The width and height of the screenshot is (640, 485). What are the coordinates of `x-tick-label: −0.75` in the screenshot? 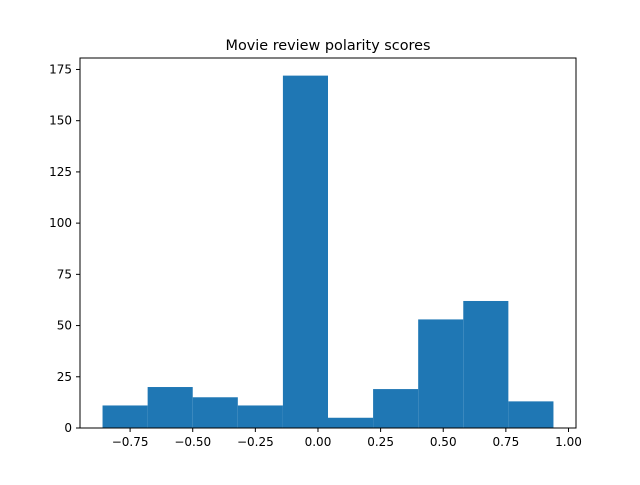 It's located at (130, 442).